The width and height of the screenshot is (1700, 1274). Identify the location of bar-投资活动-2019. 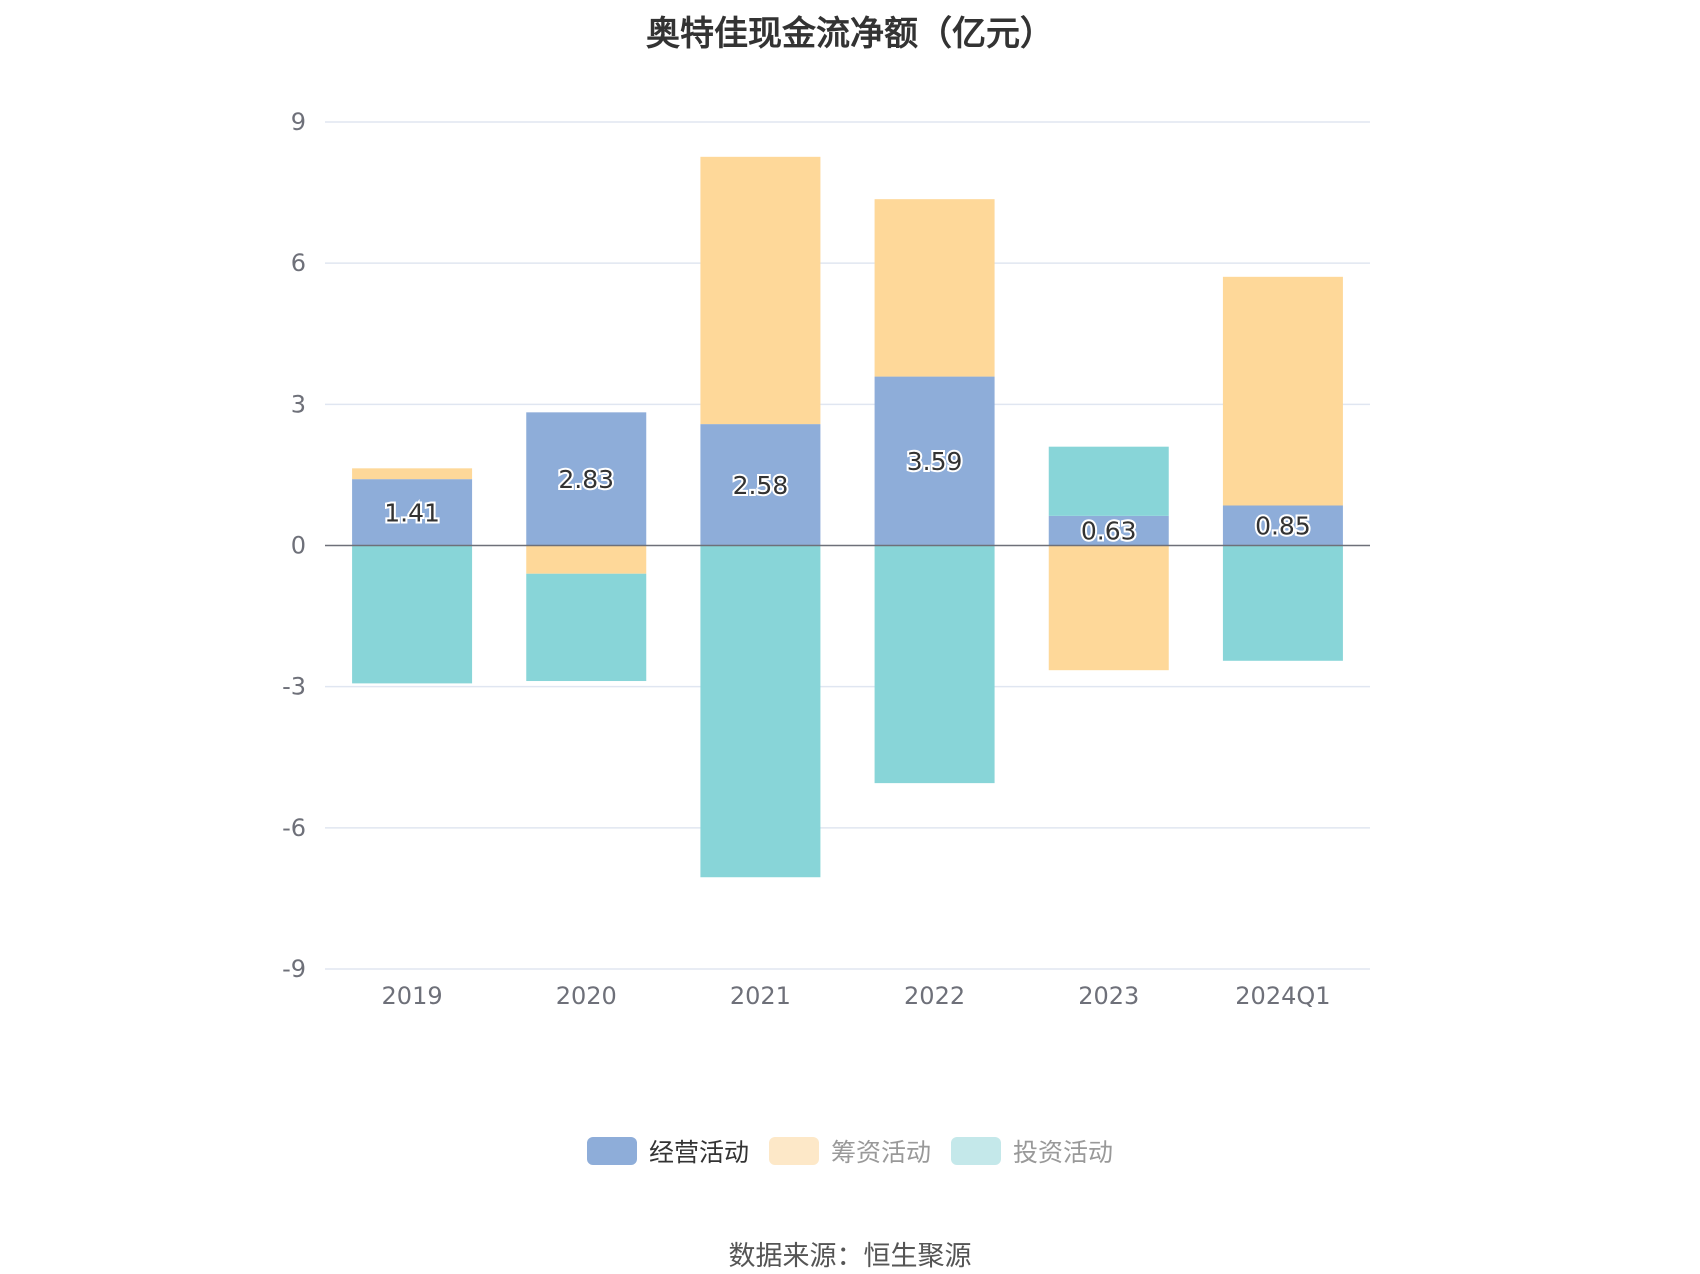
(412, 614).